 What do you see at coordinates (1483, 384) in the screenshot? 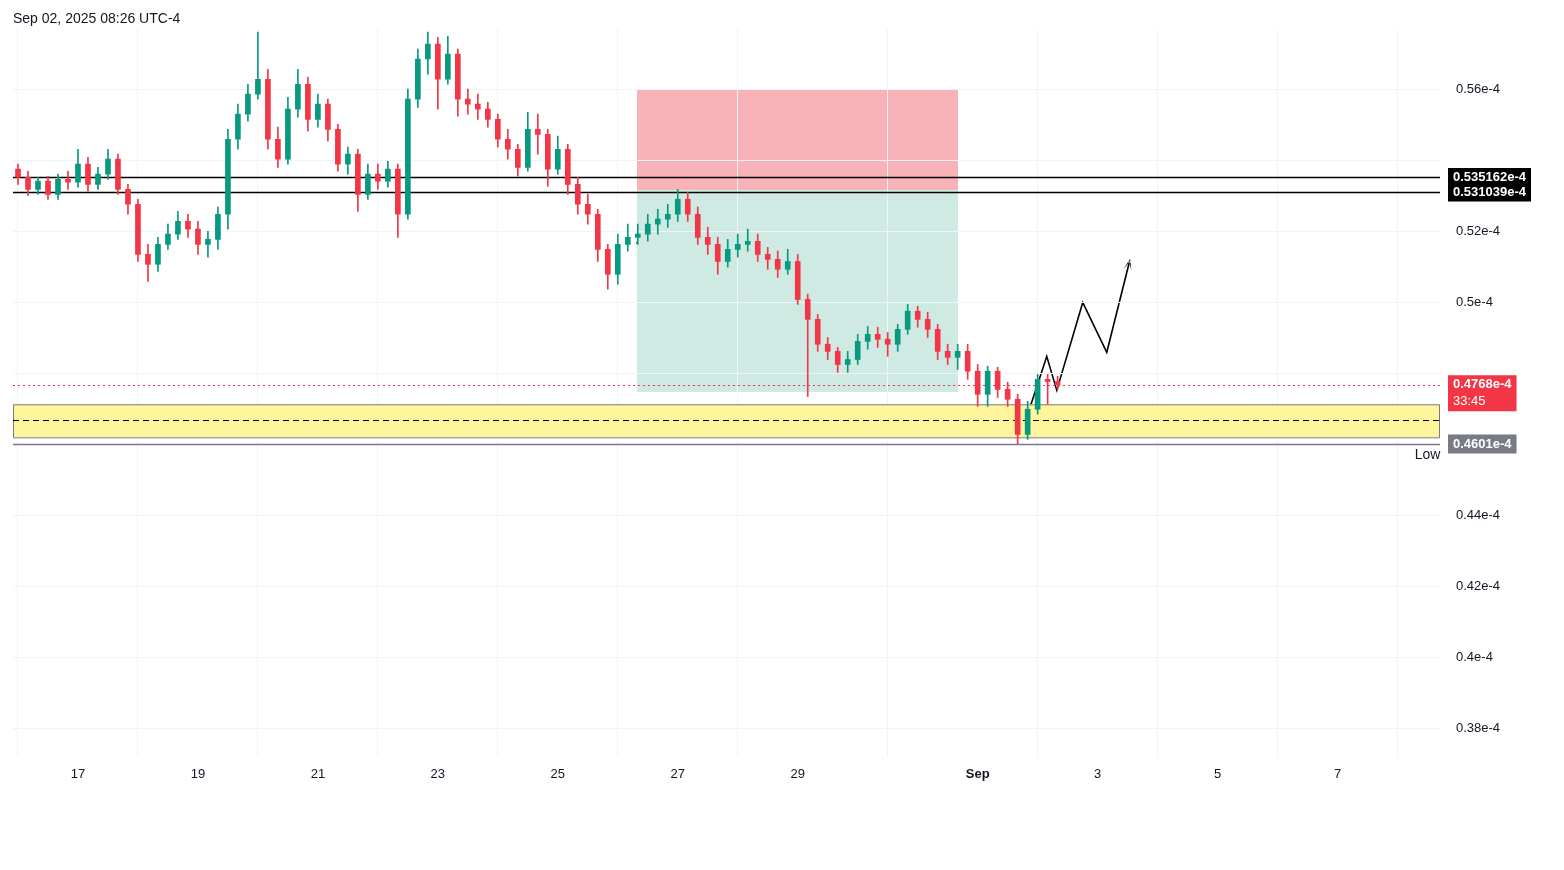
I see `ref-line-label: 0.4768e-4` at bounding box center [1483, 384].